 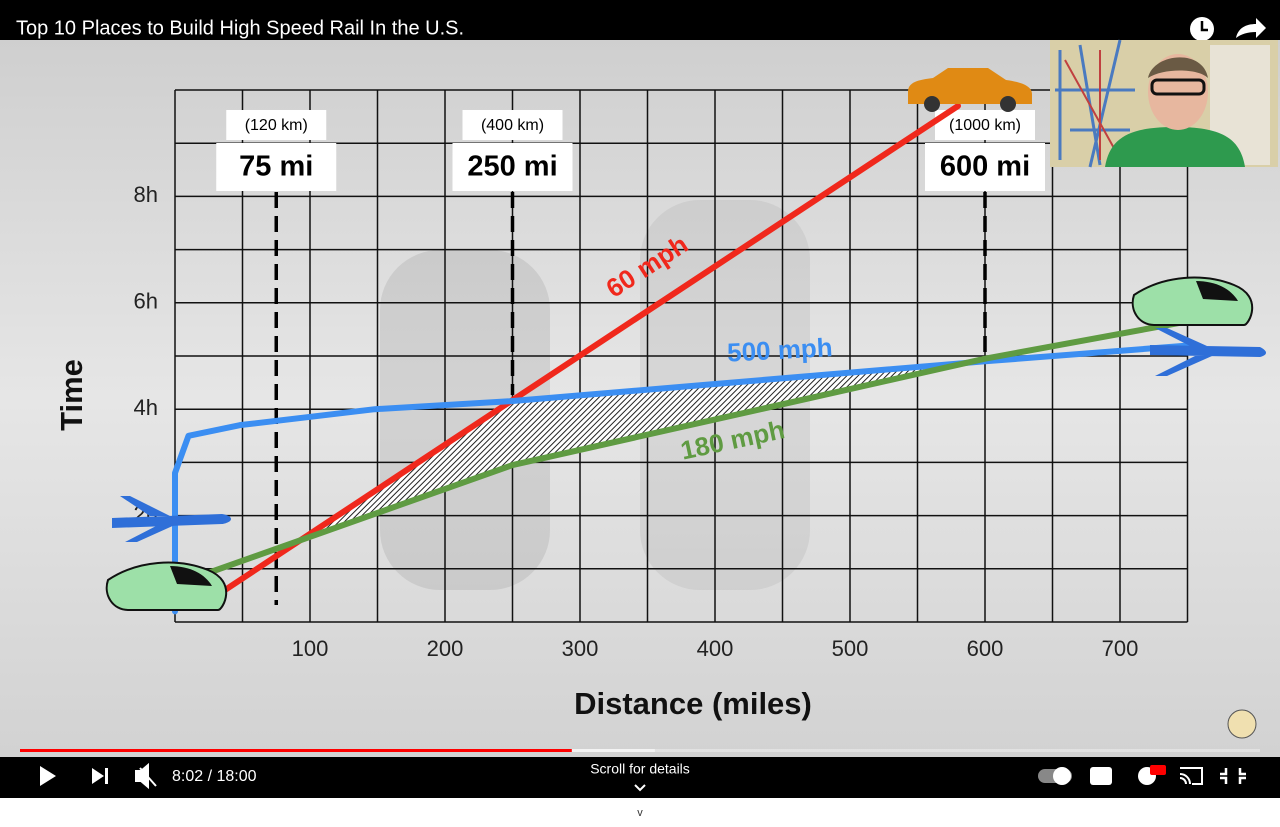 I want to click on y-tick-label: 8h, so click(x=146, y=194).